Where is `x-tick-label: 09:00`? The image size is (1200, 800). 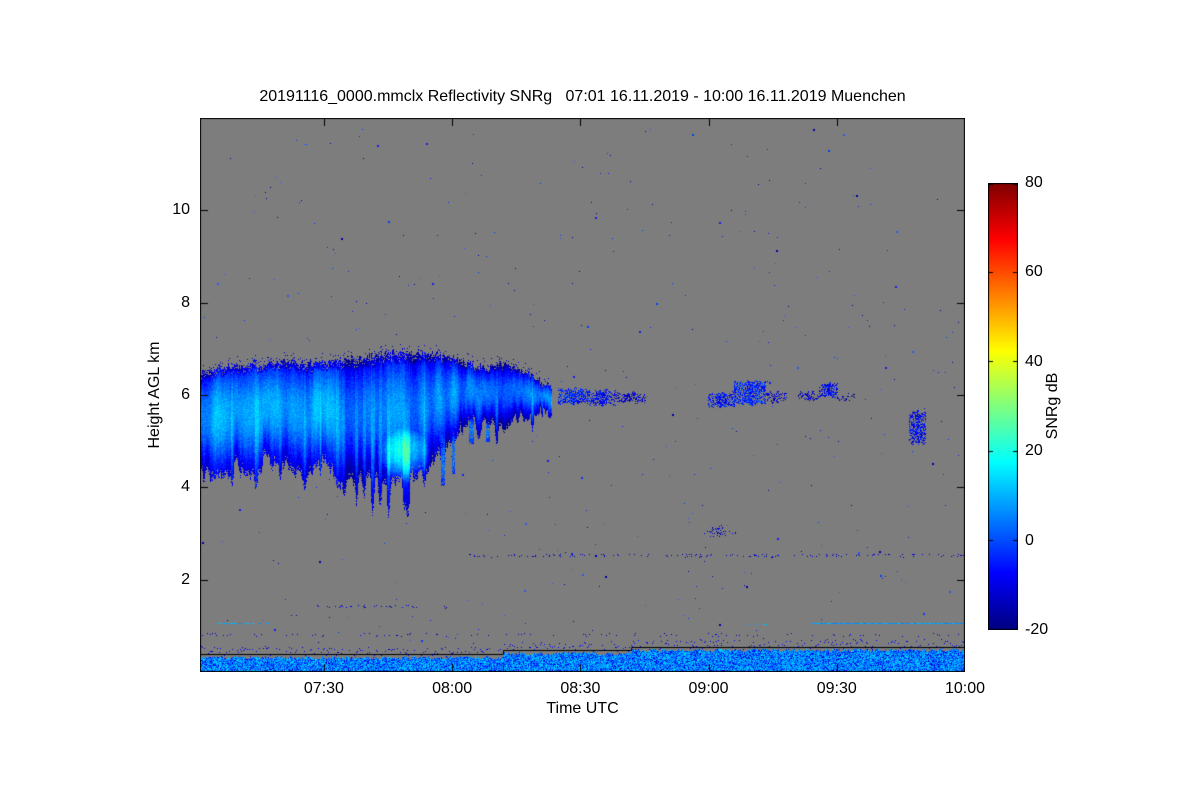 x-tick-label: 09:00 is located at coordinates (708, 688).